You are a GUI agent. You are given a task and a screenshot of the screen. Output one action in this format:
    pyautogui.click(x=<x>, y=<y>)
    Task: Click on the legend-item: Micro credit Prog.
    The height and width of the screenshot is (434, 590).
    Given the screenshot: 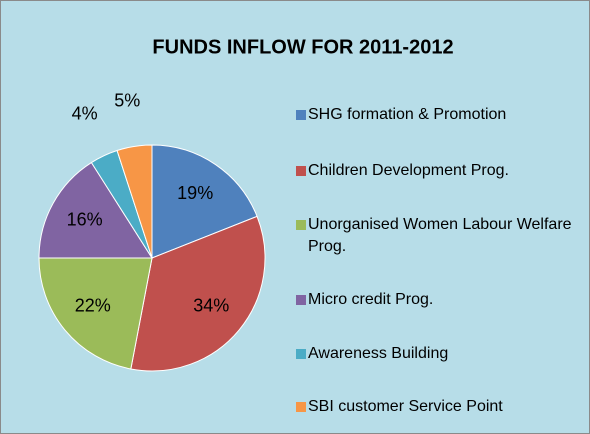 What is the action you would take?
    pyautogui.click(x=436, y=300)
    